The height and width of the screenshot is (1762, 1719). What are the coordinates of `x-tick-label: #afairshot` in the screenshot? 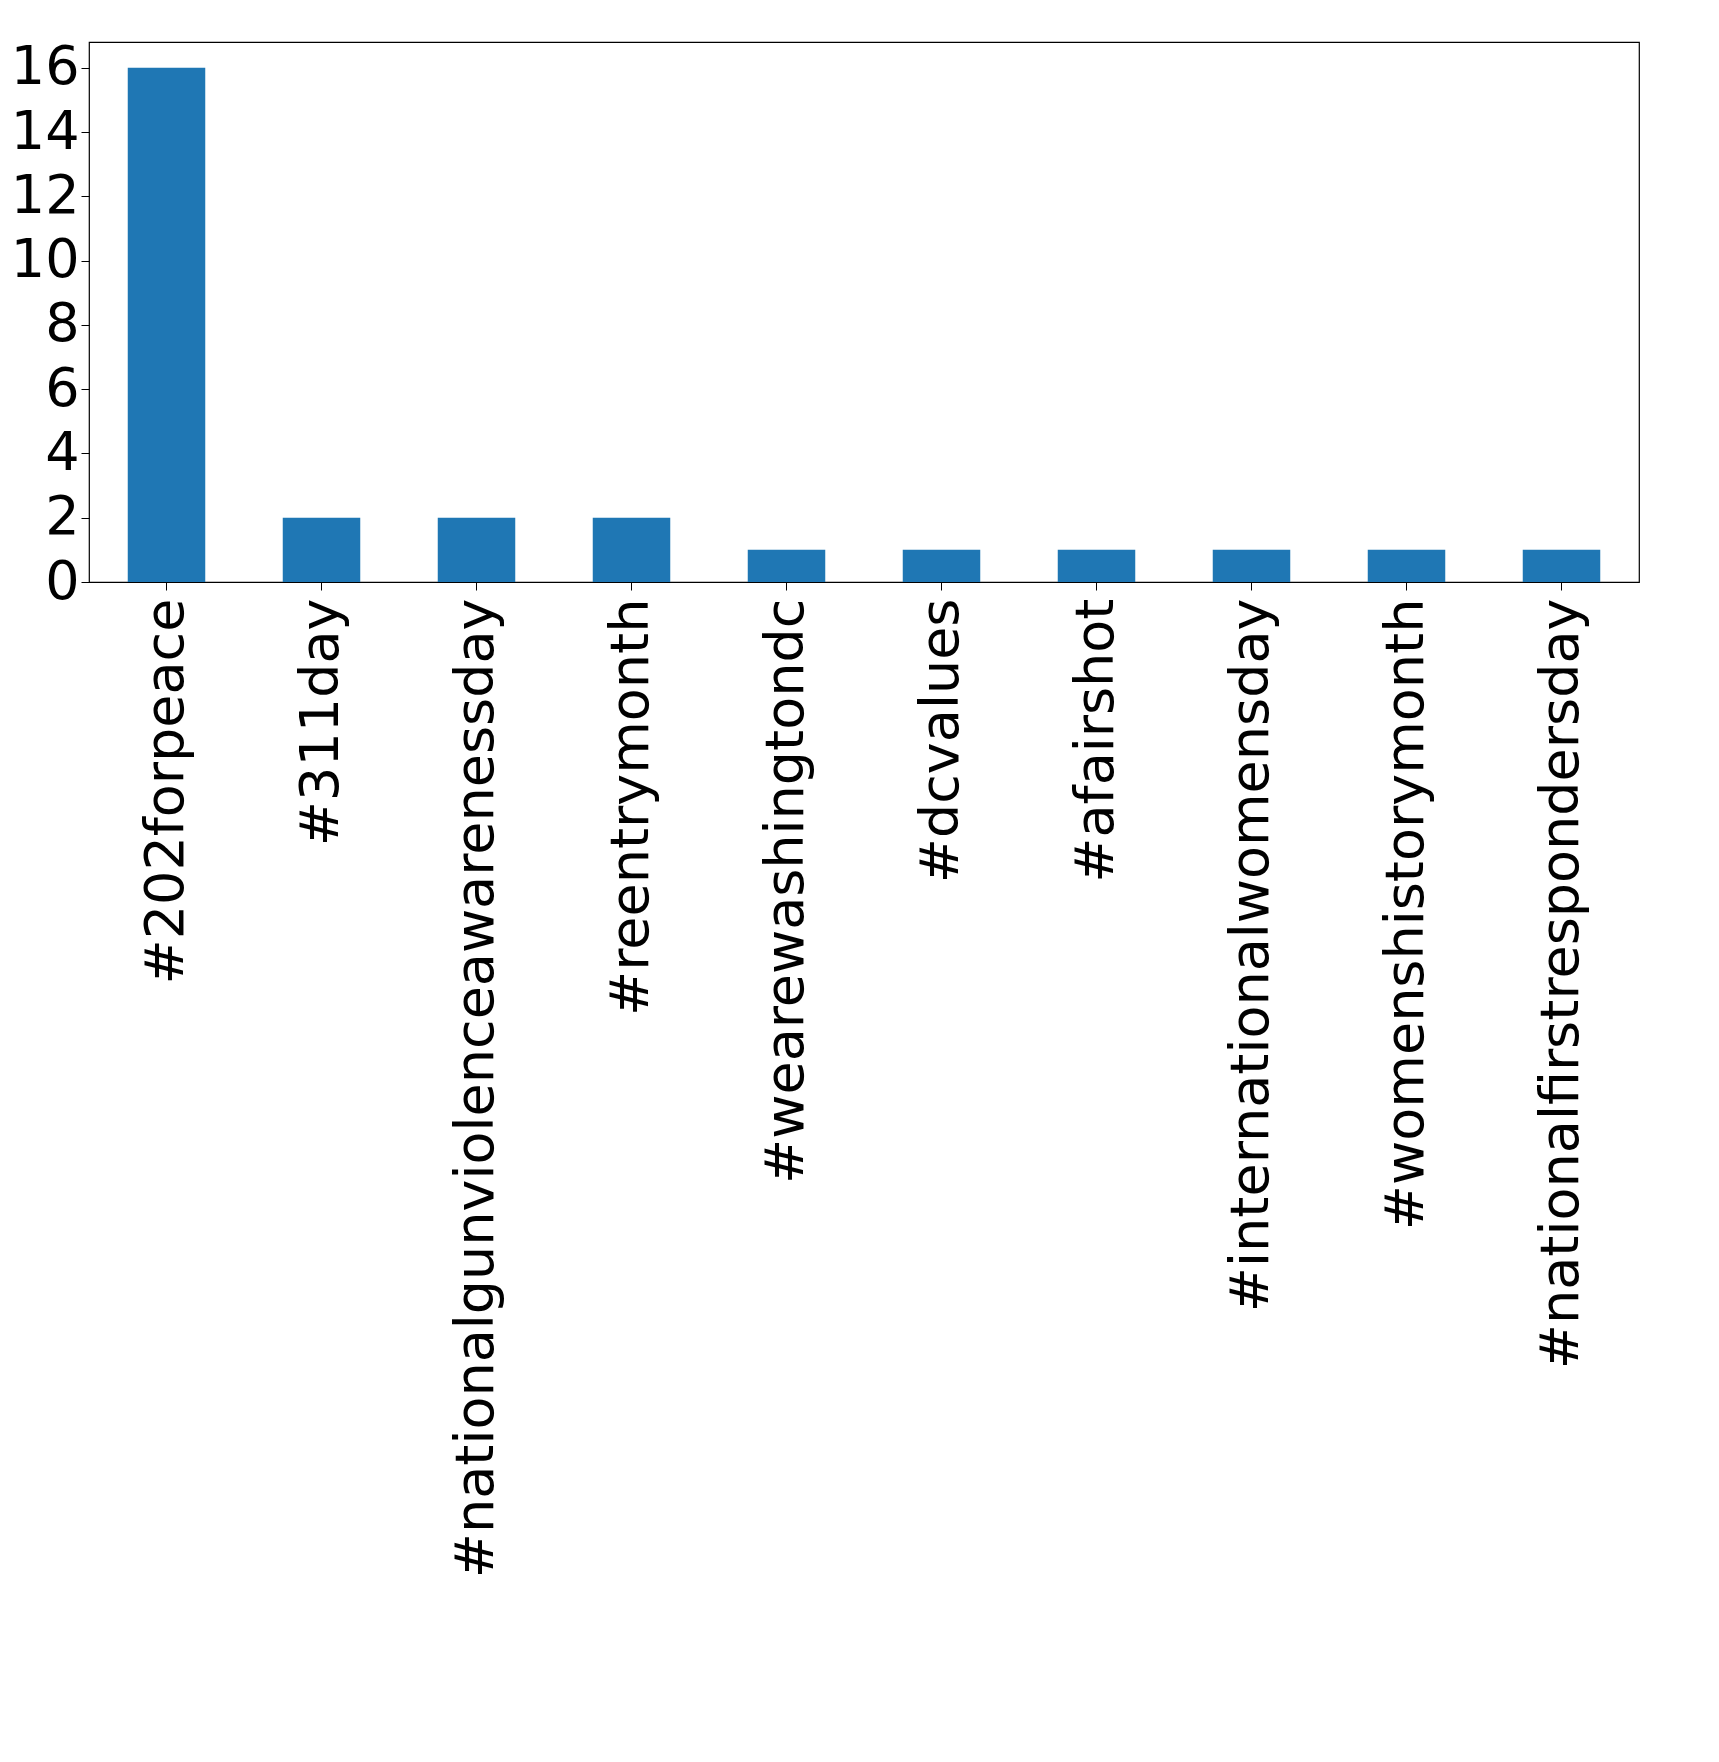 It's located at (1094, 740).